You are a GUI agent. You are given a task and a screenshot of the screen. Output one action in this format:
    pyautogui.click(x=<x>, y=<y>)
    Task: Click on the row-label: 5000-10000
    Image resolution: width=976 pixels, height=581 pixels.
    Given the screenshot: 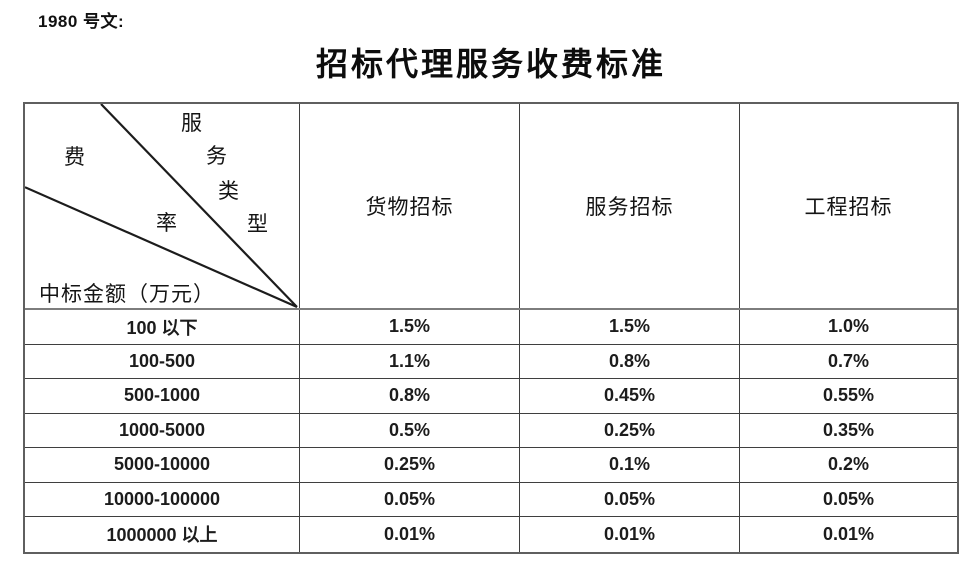 What is the action you would take?
    pyautogui.click(x=162, y=464)
    